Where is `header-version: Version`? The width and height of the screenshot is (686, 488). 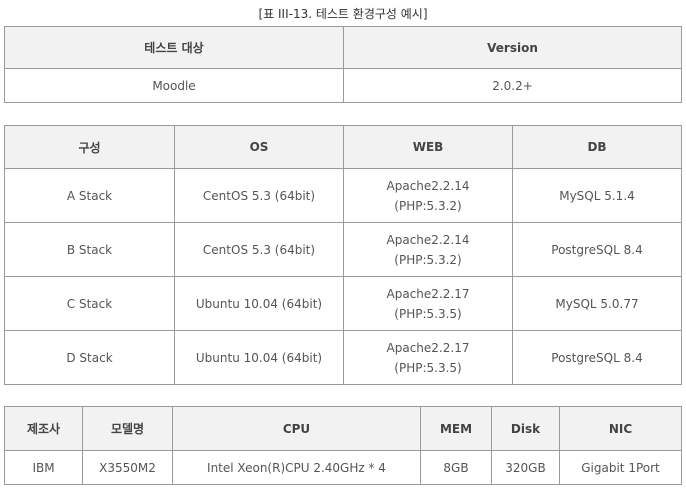 header-version: Version is located at coordinates (512, 47).